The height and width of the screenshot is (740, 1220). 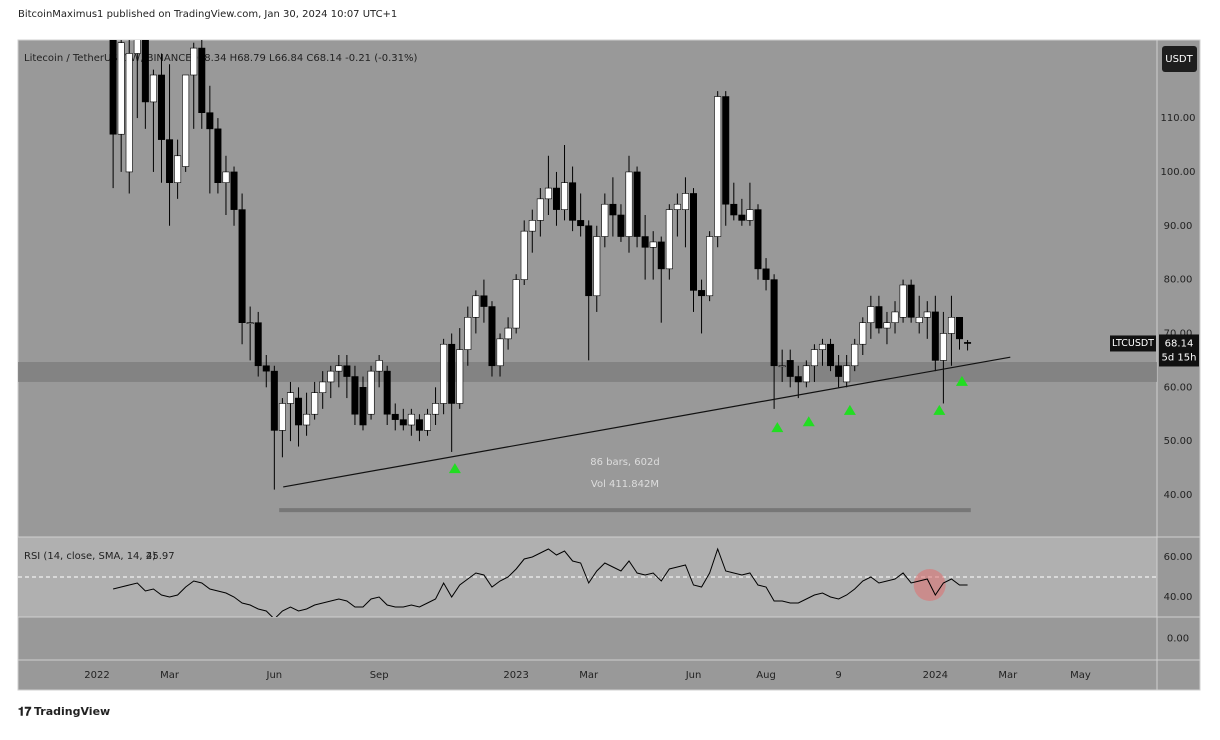 What do you see at coordinates (1178, 387) in the screenshot?
I see `y-tick-label: 60.00` at bounding box center [1178, 387].